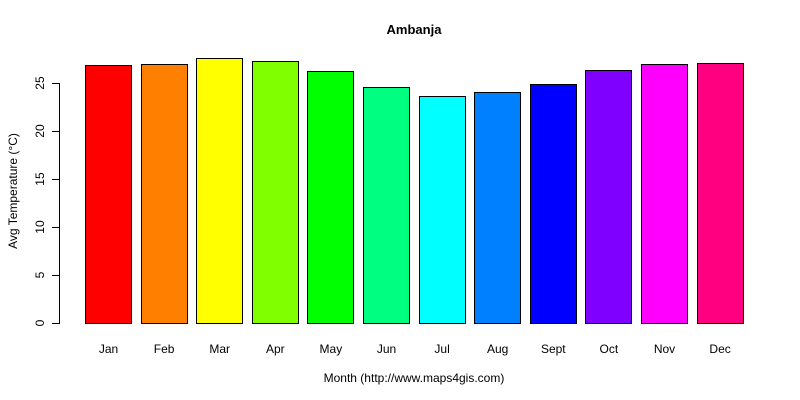 The width and height of the screenshot is (800, 400). I want to click on x-tick-label: Jun, so click(386, 349).